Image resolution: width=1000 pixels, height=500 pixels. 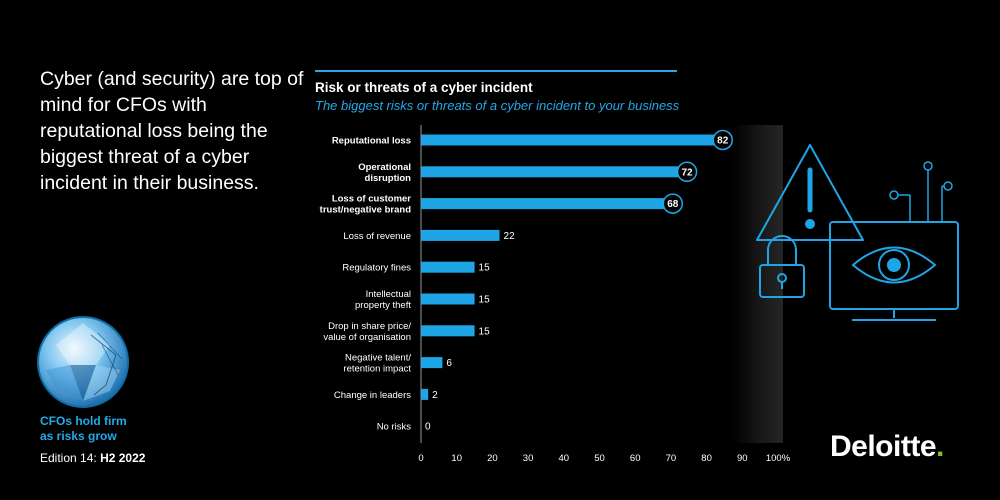 I want to click on logo-text: Deloitte, so click(x=883, y=446).